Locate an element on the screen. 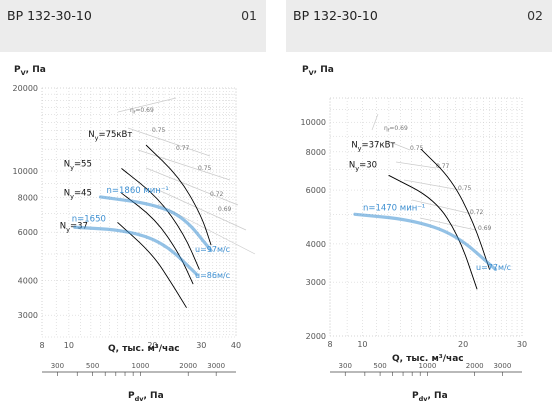  panel-number: 02 is located at coordinates (535, 15).